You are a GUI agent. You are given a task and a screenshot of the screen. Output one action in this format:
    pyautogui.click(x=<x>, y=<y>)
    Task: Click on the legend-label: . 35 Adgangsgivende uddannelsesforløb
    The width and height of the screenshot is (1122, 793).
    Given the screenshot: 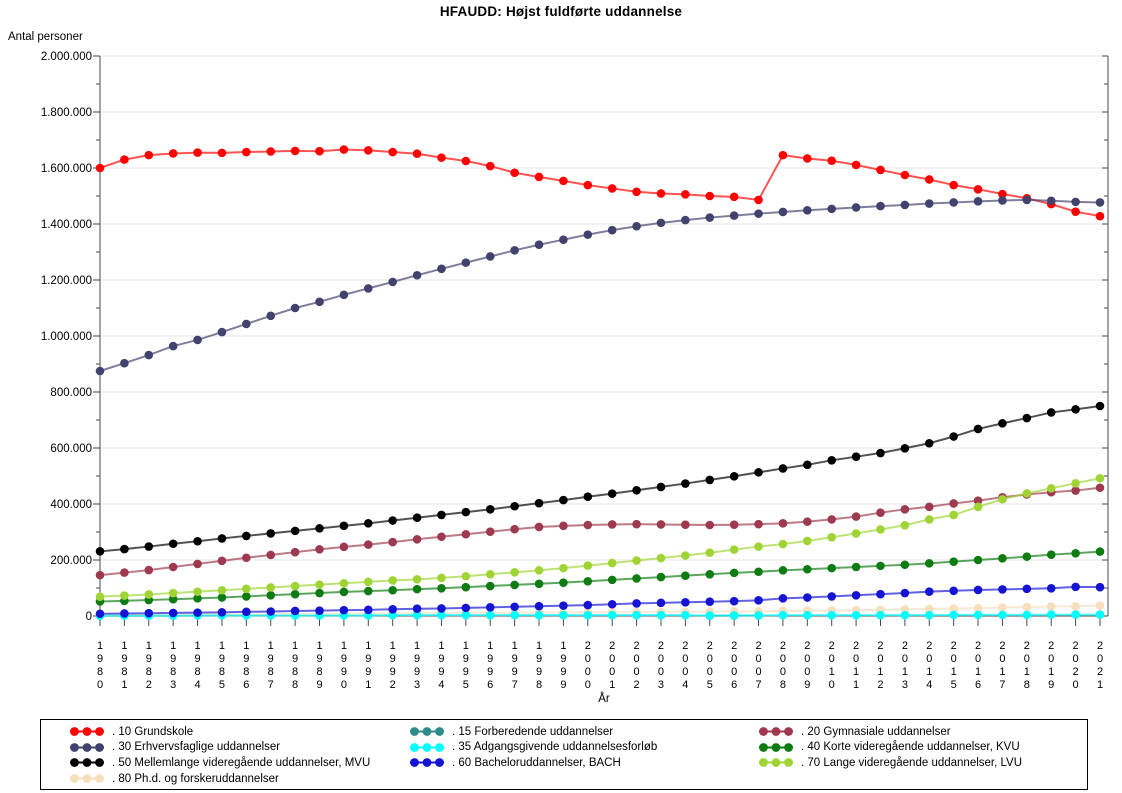 What is the action you would take?
    pyautogui.click(x=555, y=747)
    